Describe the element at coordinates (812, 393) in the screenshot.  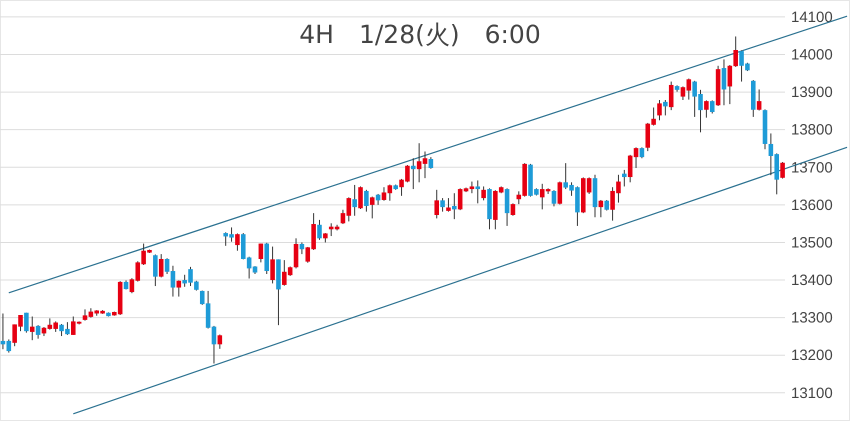
I see `y-tick-label: 13100` at that location.